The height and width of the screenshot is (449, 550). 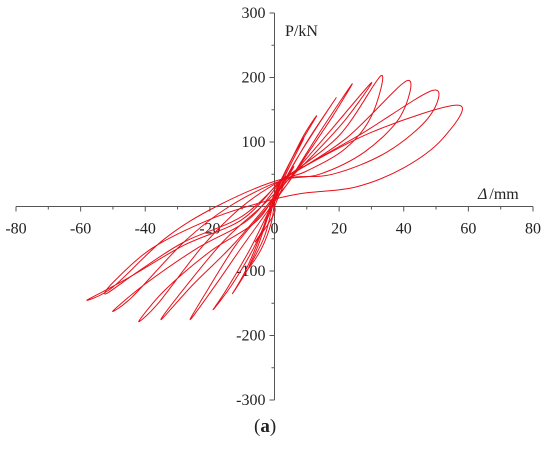 I want to click on x-tick-label: 60, so click(x=468, y=229).